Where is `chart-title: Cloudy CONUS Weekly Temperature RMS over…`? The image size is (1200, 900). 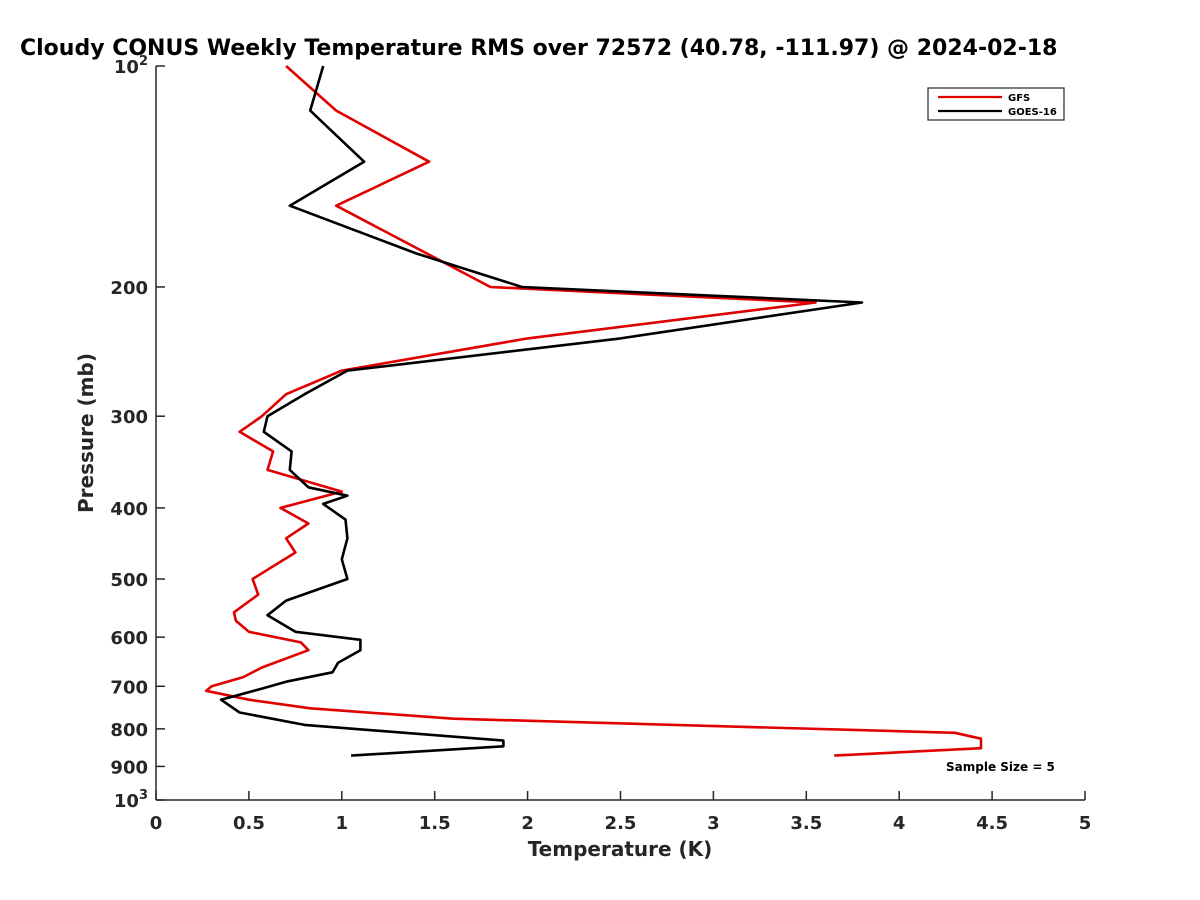 chart-title: Cloudy CONUS Weekly Temperature RMS over… is located at coordinates (538, 48).